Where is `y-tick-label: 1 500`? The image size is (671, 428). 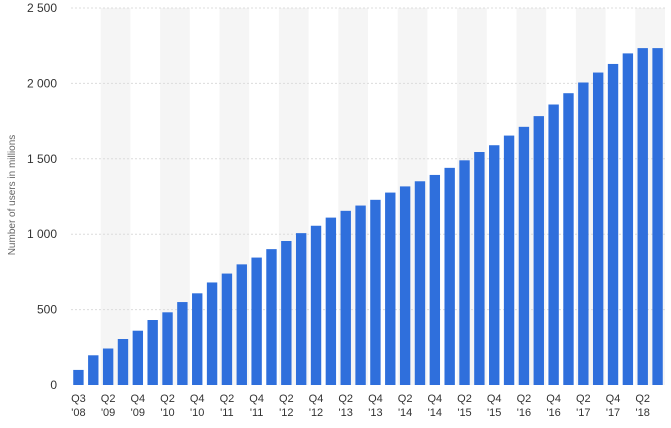 y-tick-label: 1 500 is located at coordinates (42, 159).